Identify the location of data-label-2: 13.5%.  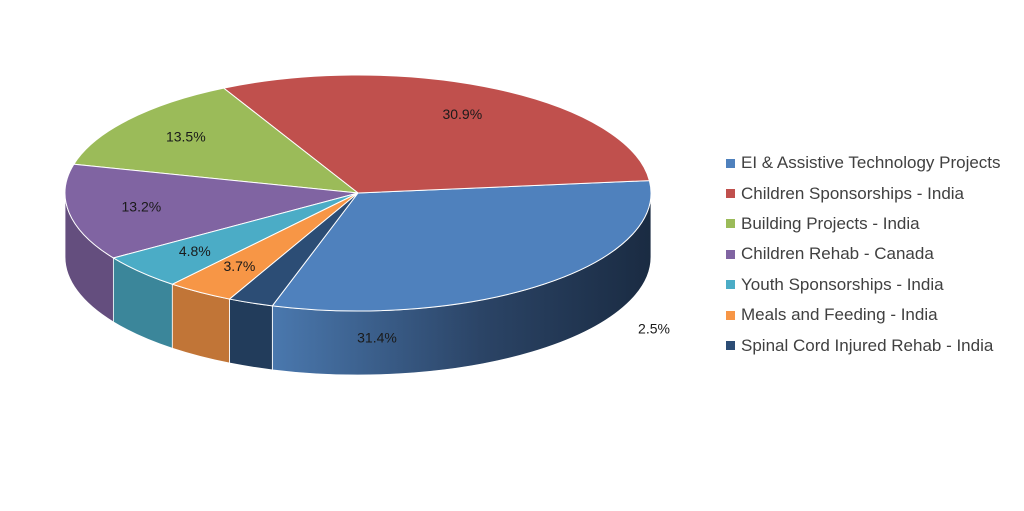
(186, 137).